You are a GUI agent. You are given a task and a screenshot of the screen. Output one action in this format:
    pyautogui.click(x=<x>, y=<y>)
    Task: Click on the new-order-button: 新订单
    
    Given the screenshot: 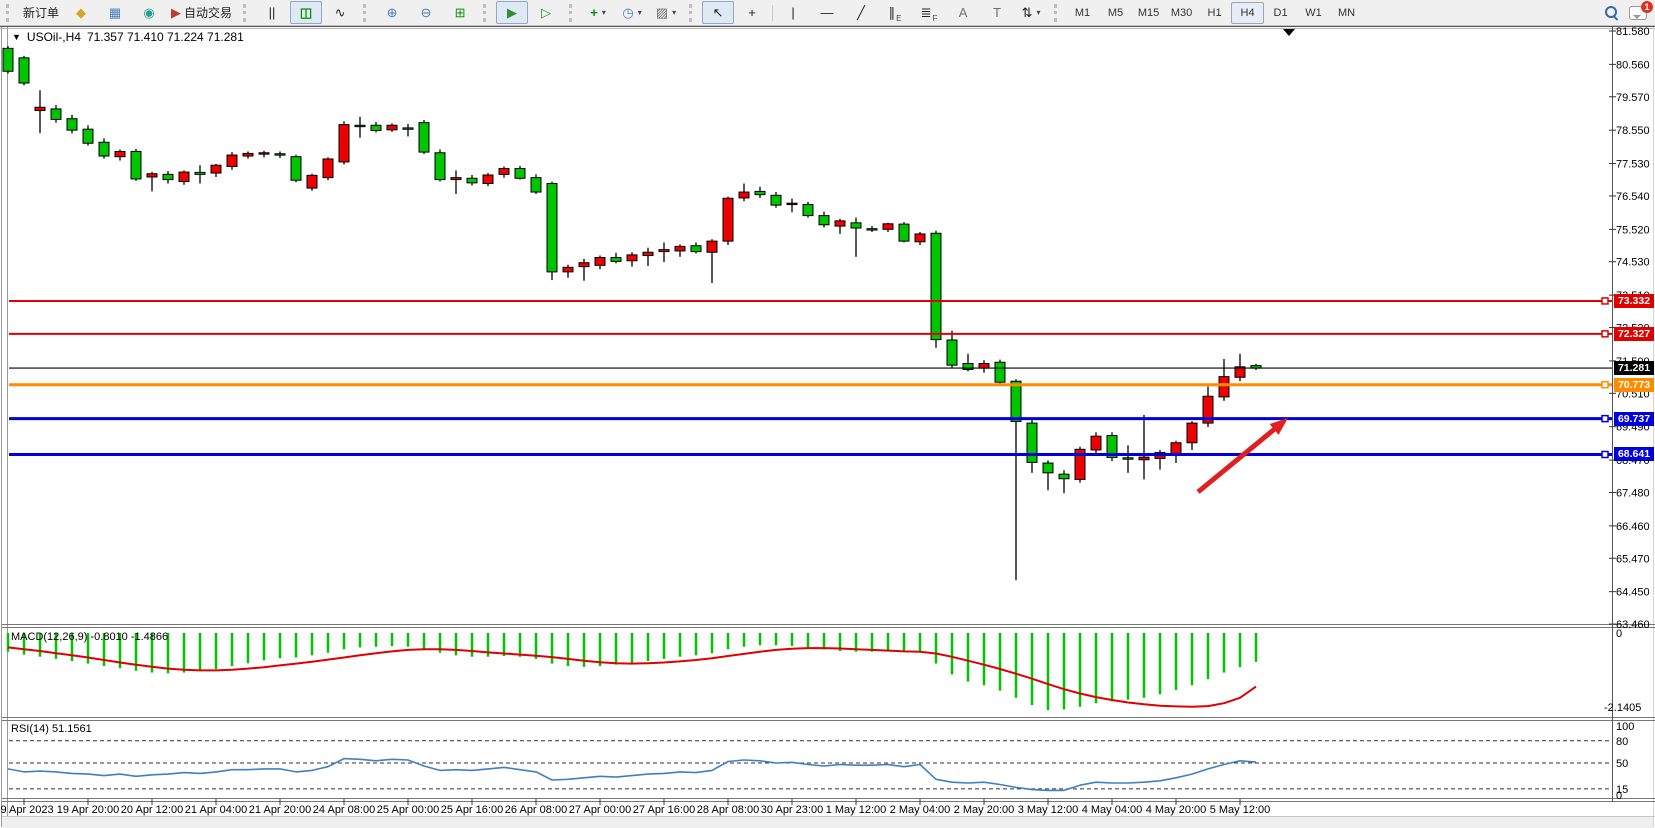 What is the action you would take?
    pyautogui.click(x=41, y=13)
    